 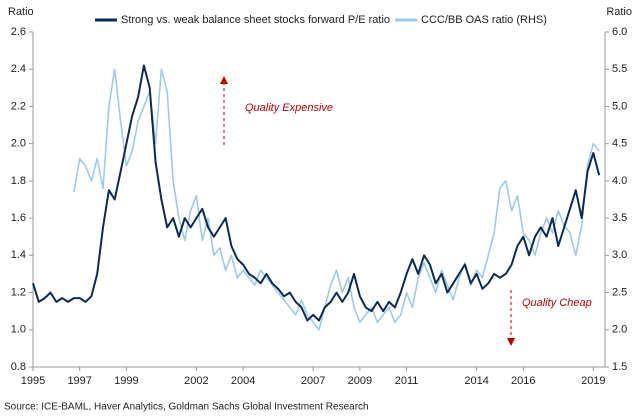 I want to click on y2-tick-label: 3.0, so click(x=619, y=255).